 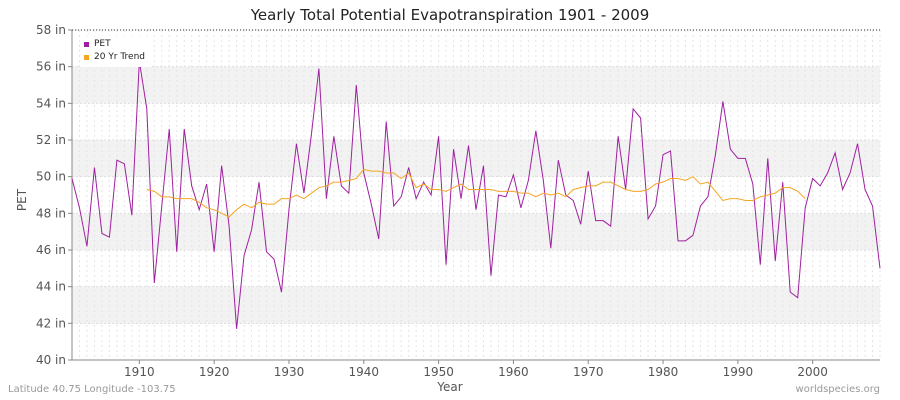 I want to click on x-tick-label: 1930, so click(x=289, y=372).